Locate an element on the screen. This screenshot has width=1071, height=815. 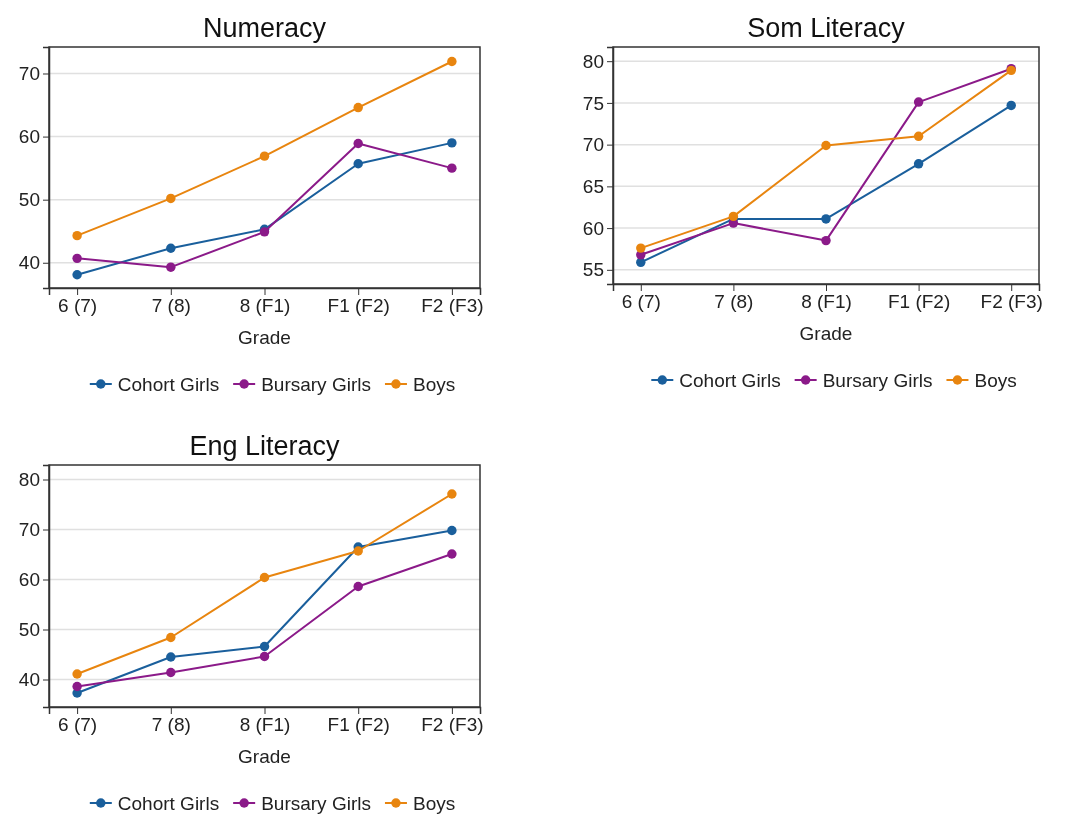
chart-title: Eng Literacy is located at coordinates (265, 446).